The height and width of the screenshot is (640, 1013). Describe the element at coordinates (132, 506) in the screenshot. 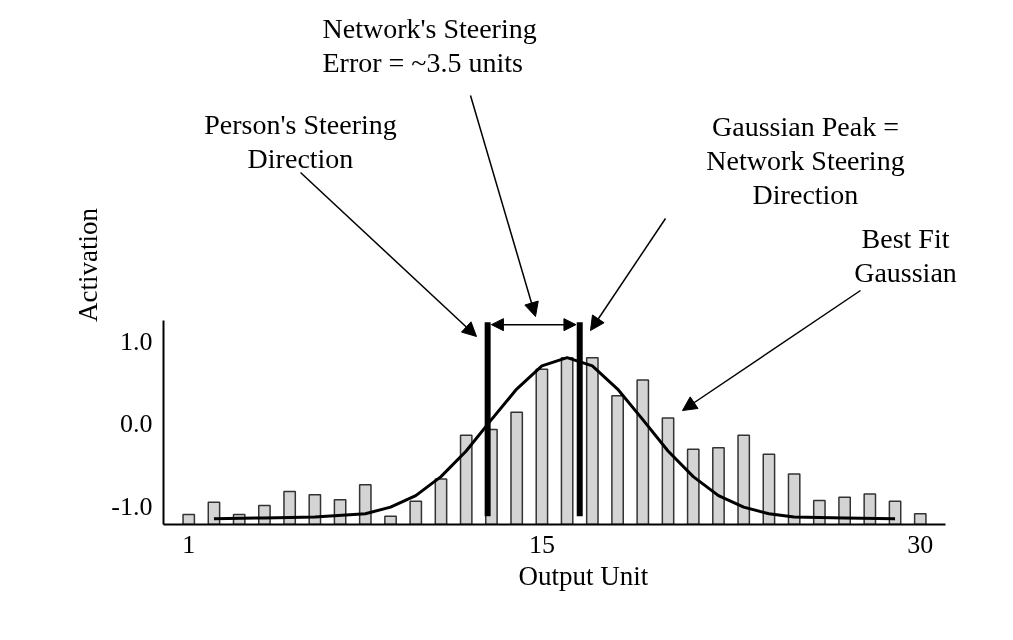

I see `y-tick-label: -1.0` at that location.